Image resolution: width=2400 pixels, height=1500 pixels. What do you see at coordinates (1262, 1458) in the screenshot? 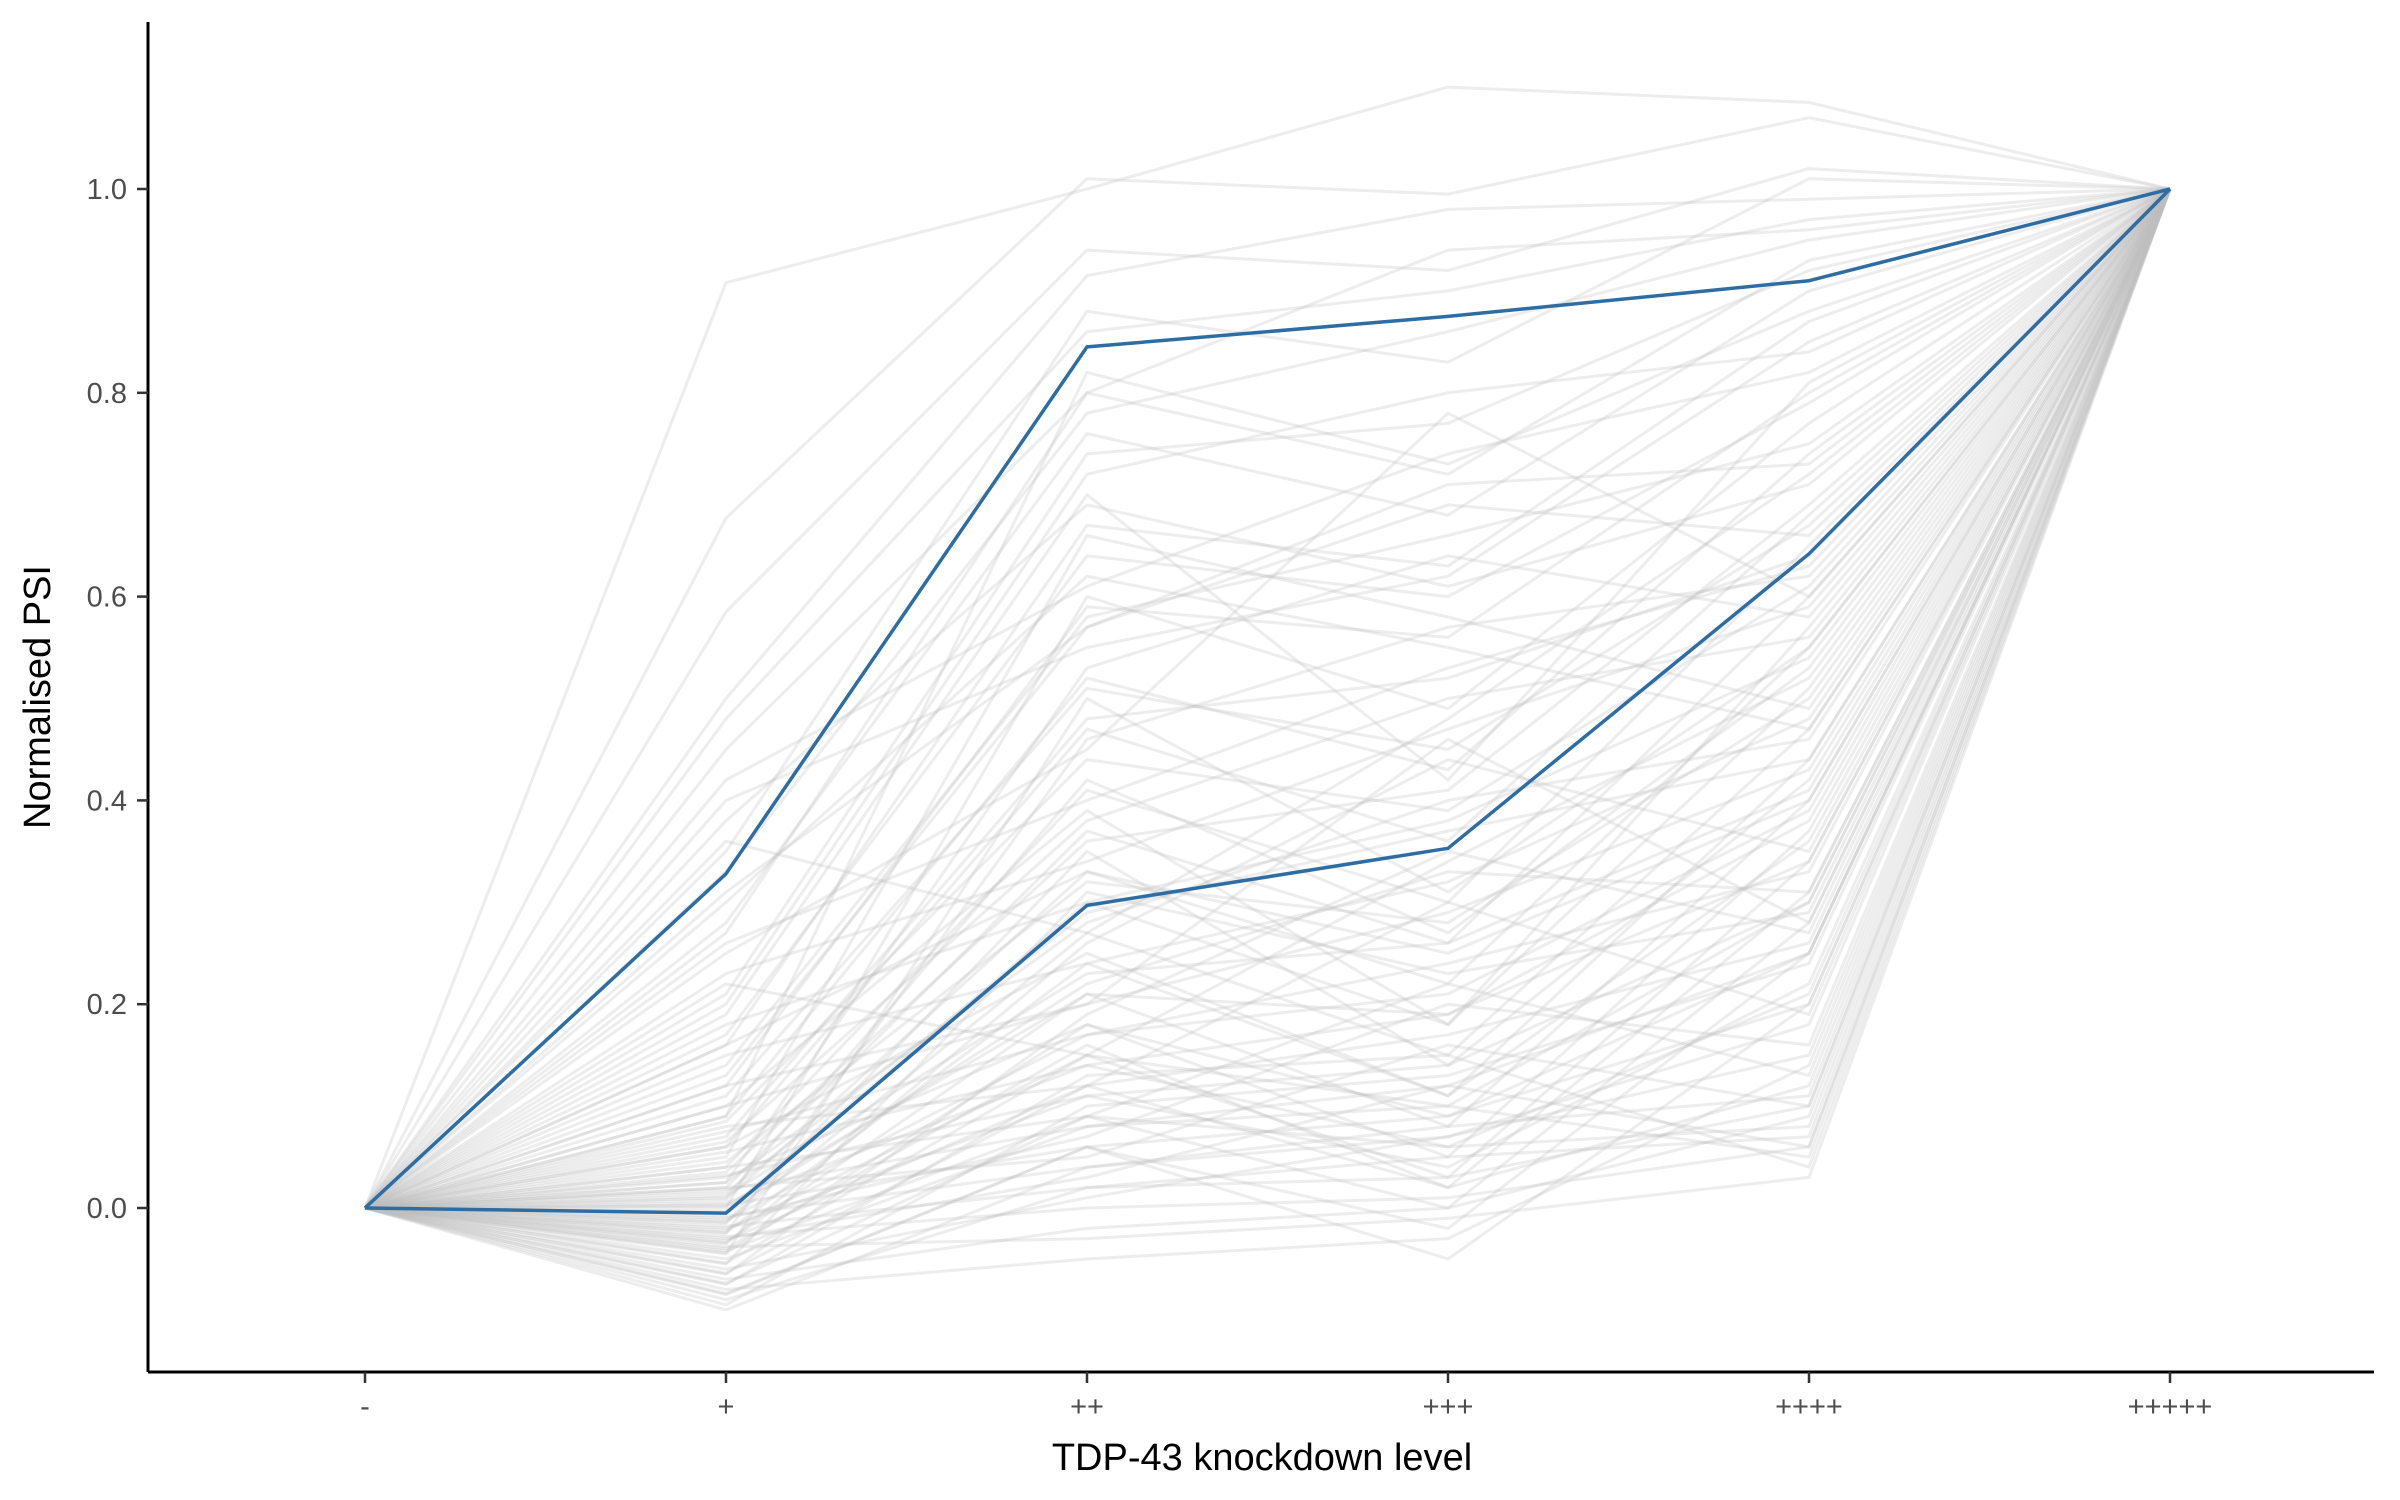
I see `x-axis-title: TDP-43 knockdown level` at bounding box center [1262, 1458].